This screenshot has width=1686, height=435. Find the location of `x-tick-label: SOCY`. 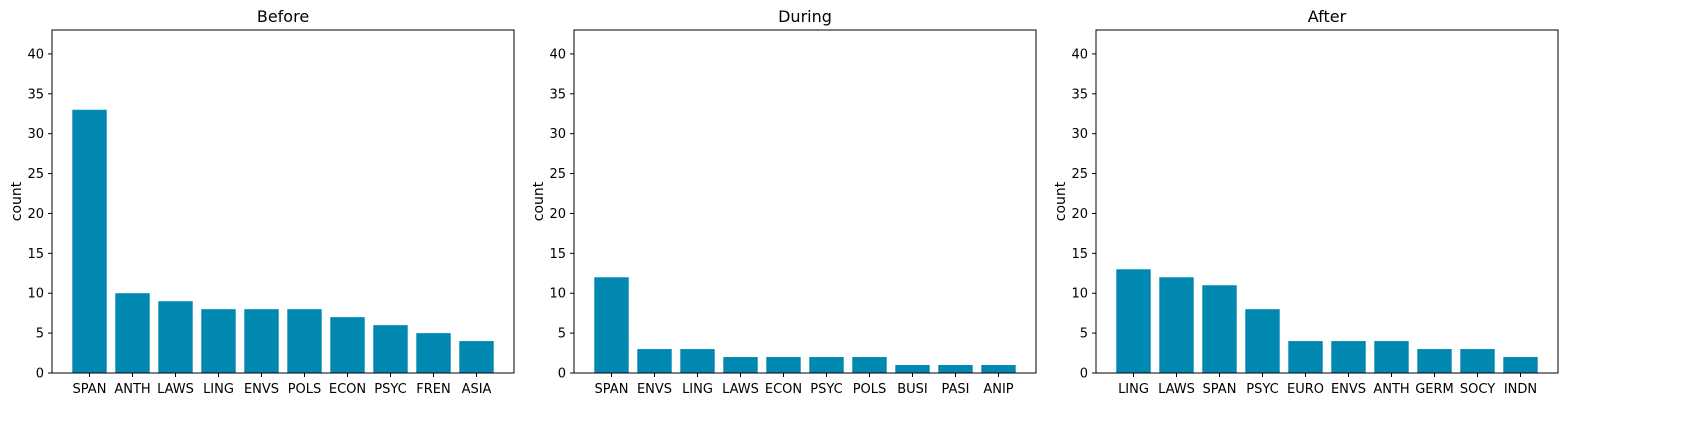

x-tick-label: SOCY is located at coordinates (1477, 389).